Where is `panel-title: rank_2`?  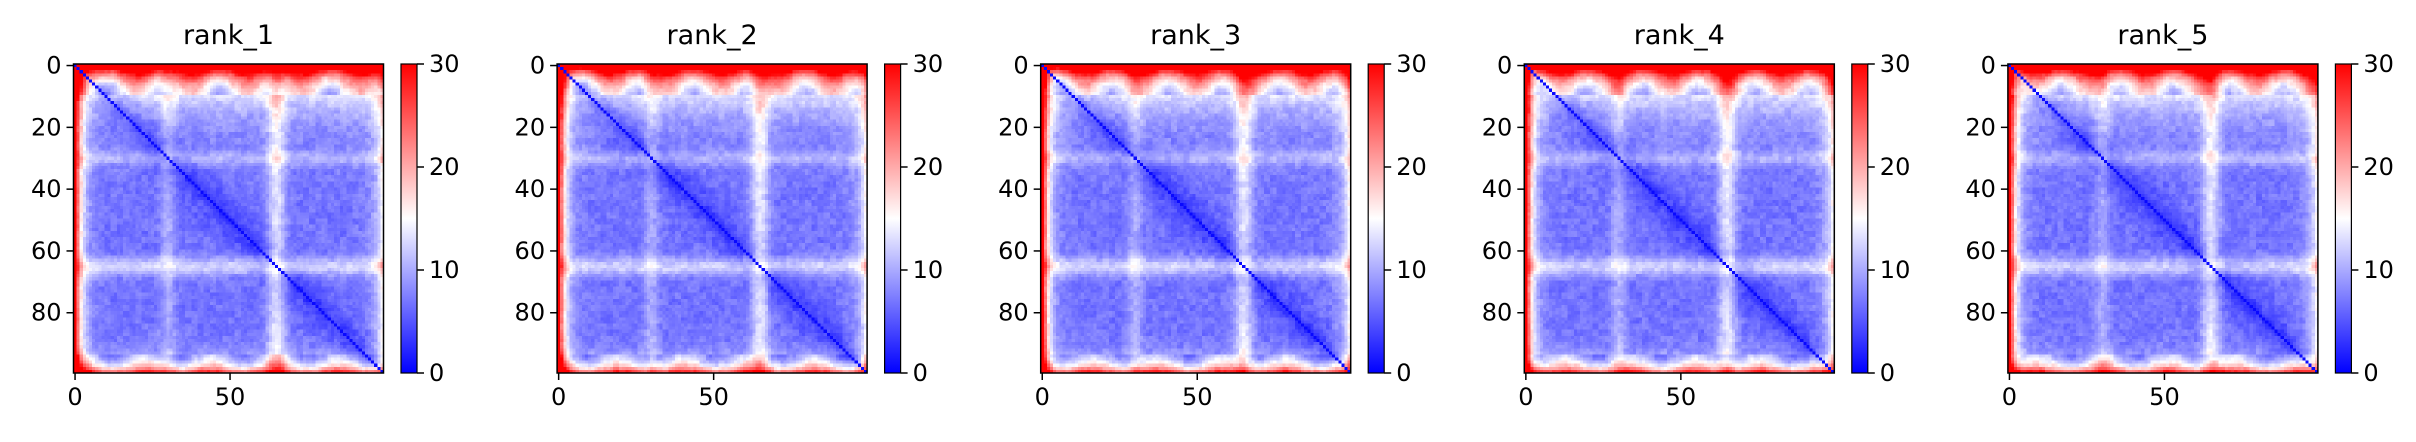 panel-title: rank_2 is located at coordinates (712, 35).